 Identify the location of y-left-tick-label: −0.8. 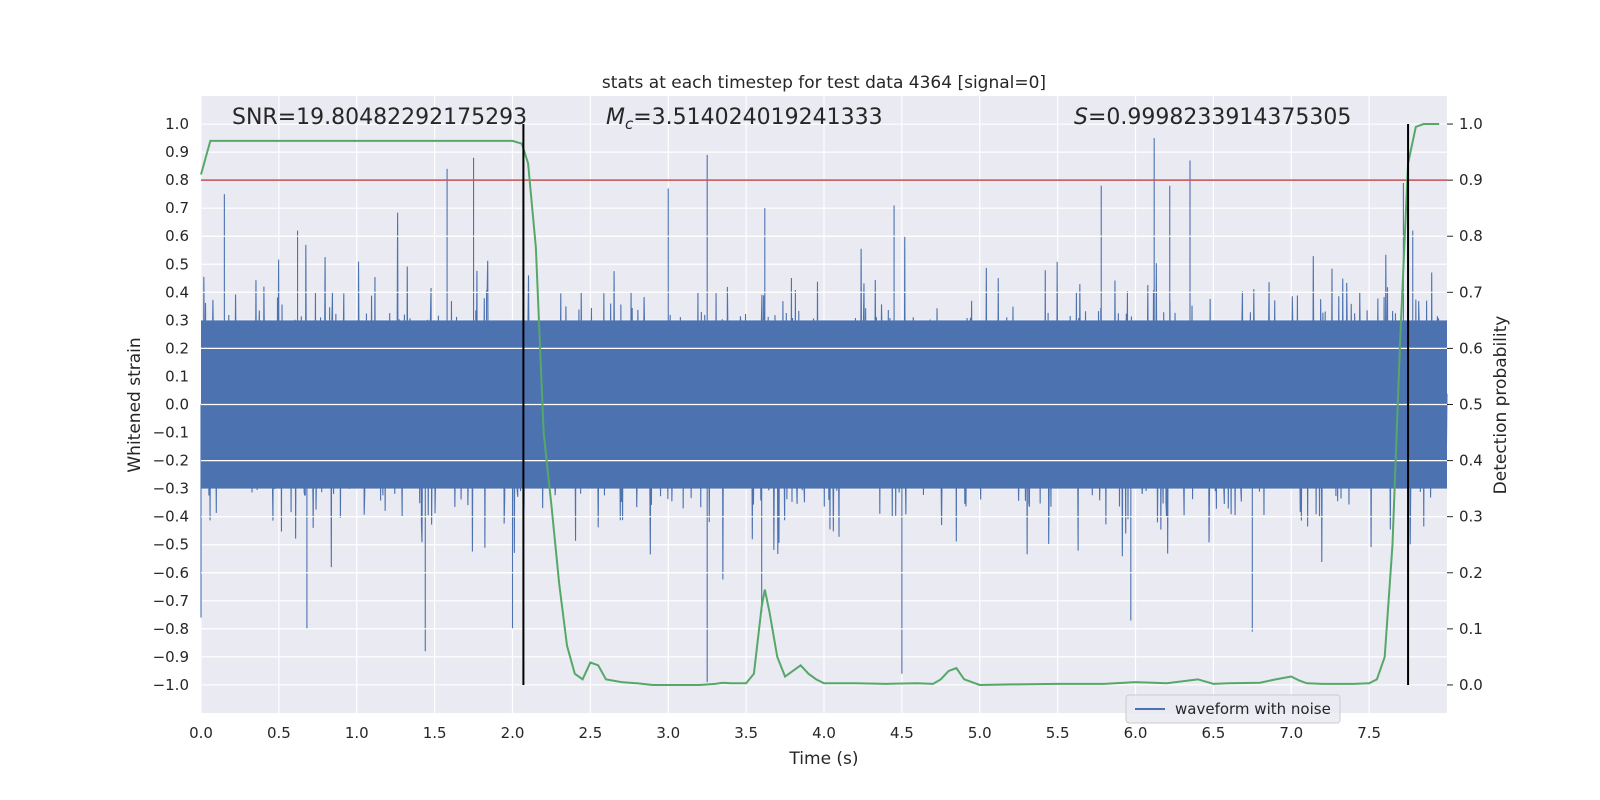
(171, 629).